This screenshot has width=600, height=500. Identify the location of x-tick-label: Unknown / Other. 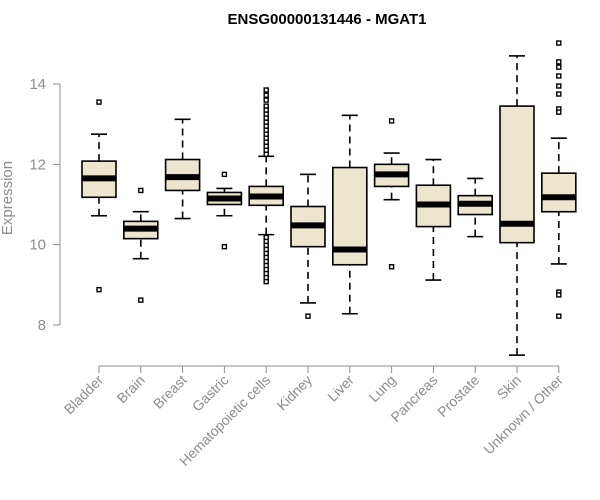
(523, 415).